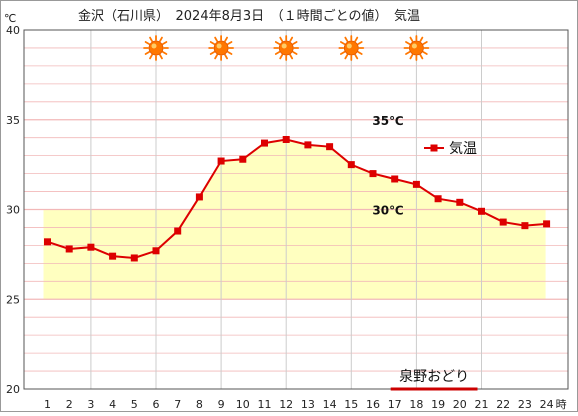 This screenshot has width=578, height=416. What do you see at coordinates (134, 404) in the screenshot?
I see `x-tick-label: 5` at bounding box center [134, 404].